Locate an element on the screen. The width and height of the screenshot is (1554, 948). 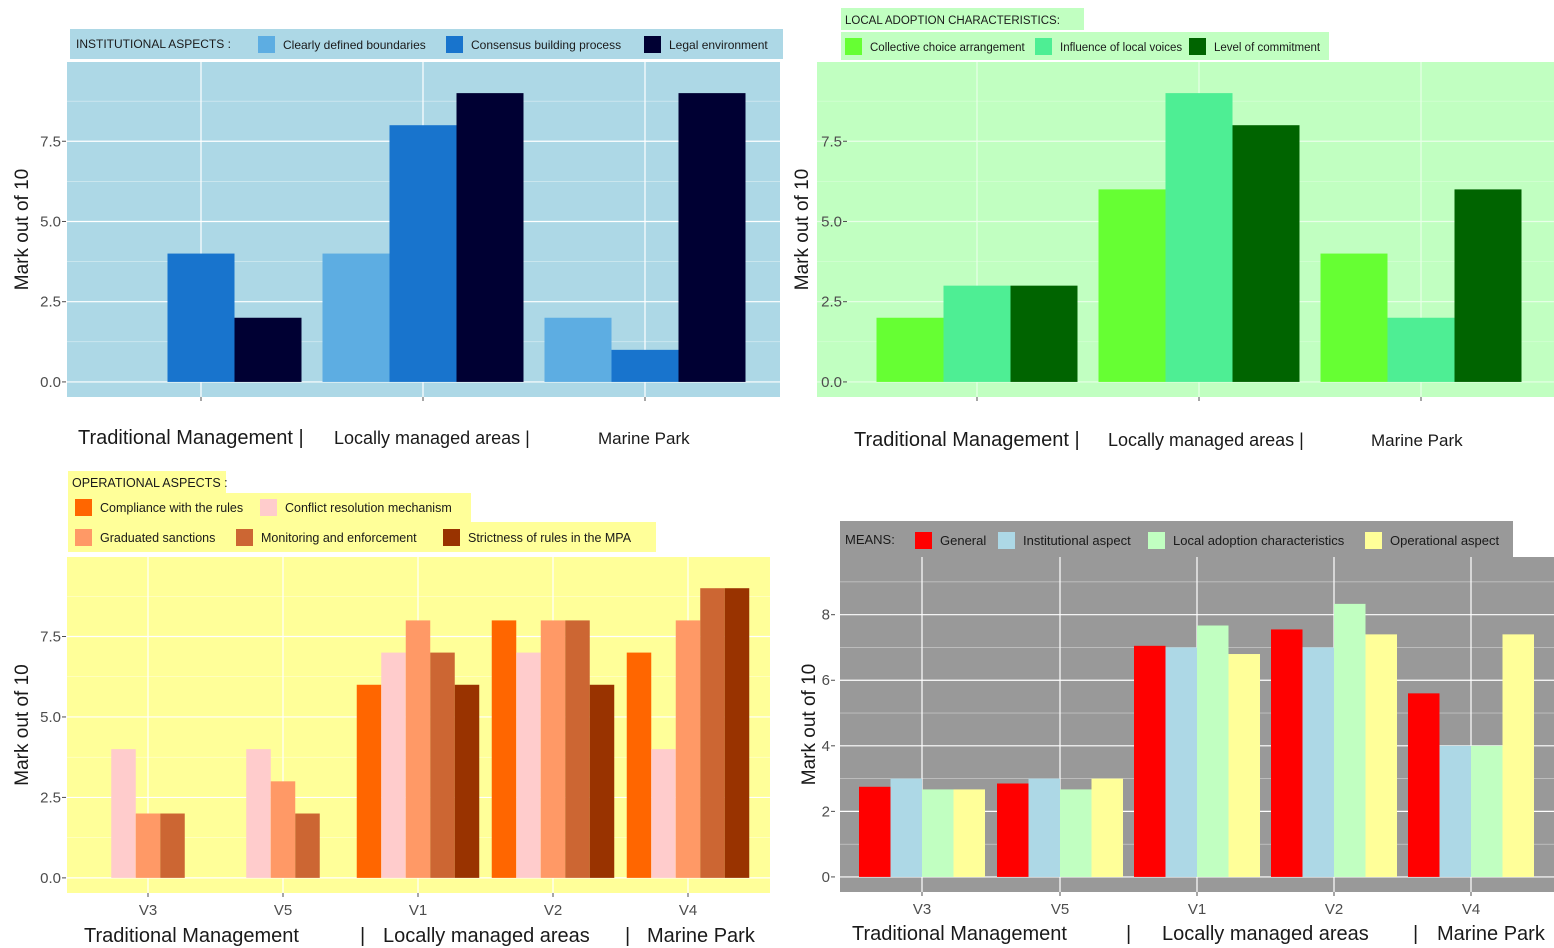
legend-entry: Graduated sanctions is located at coordinates (157, 538).